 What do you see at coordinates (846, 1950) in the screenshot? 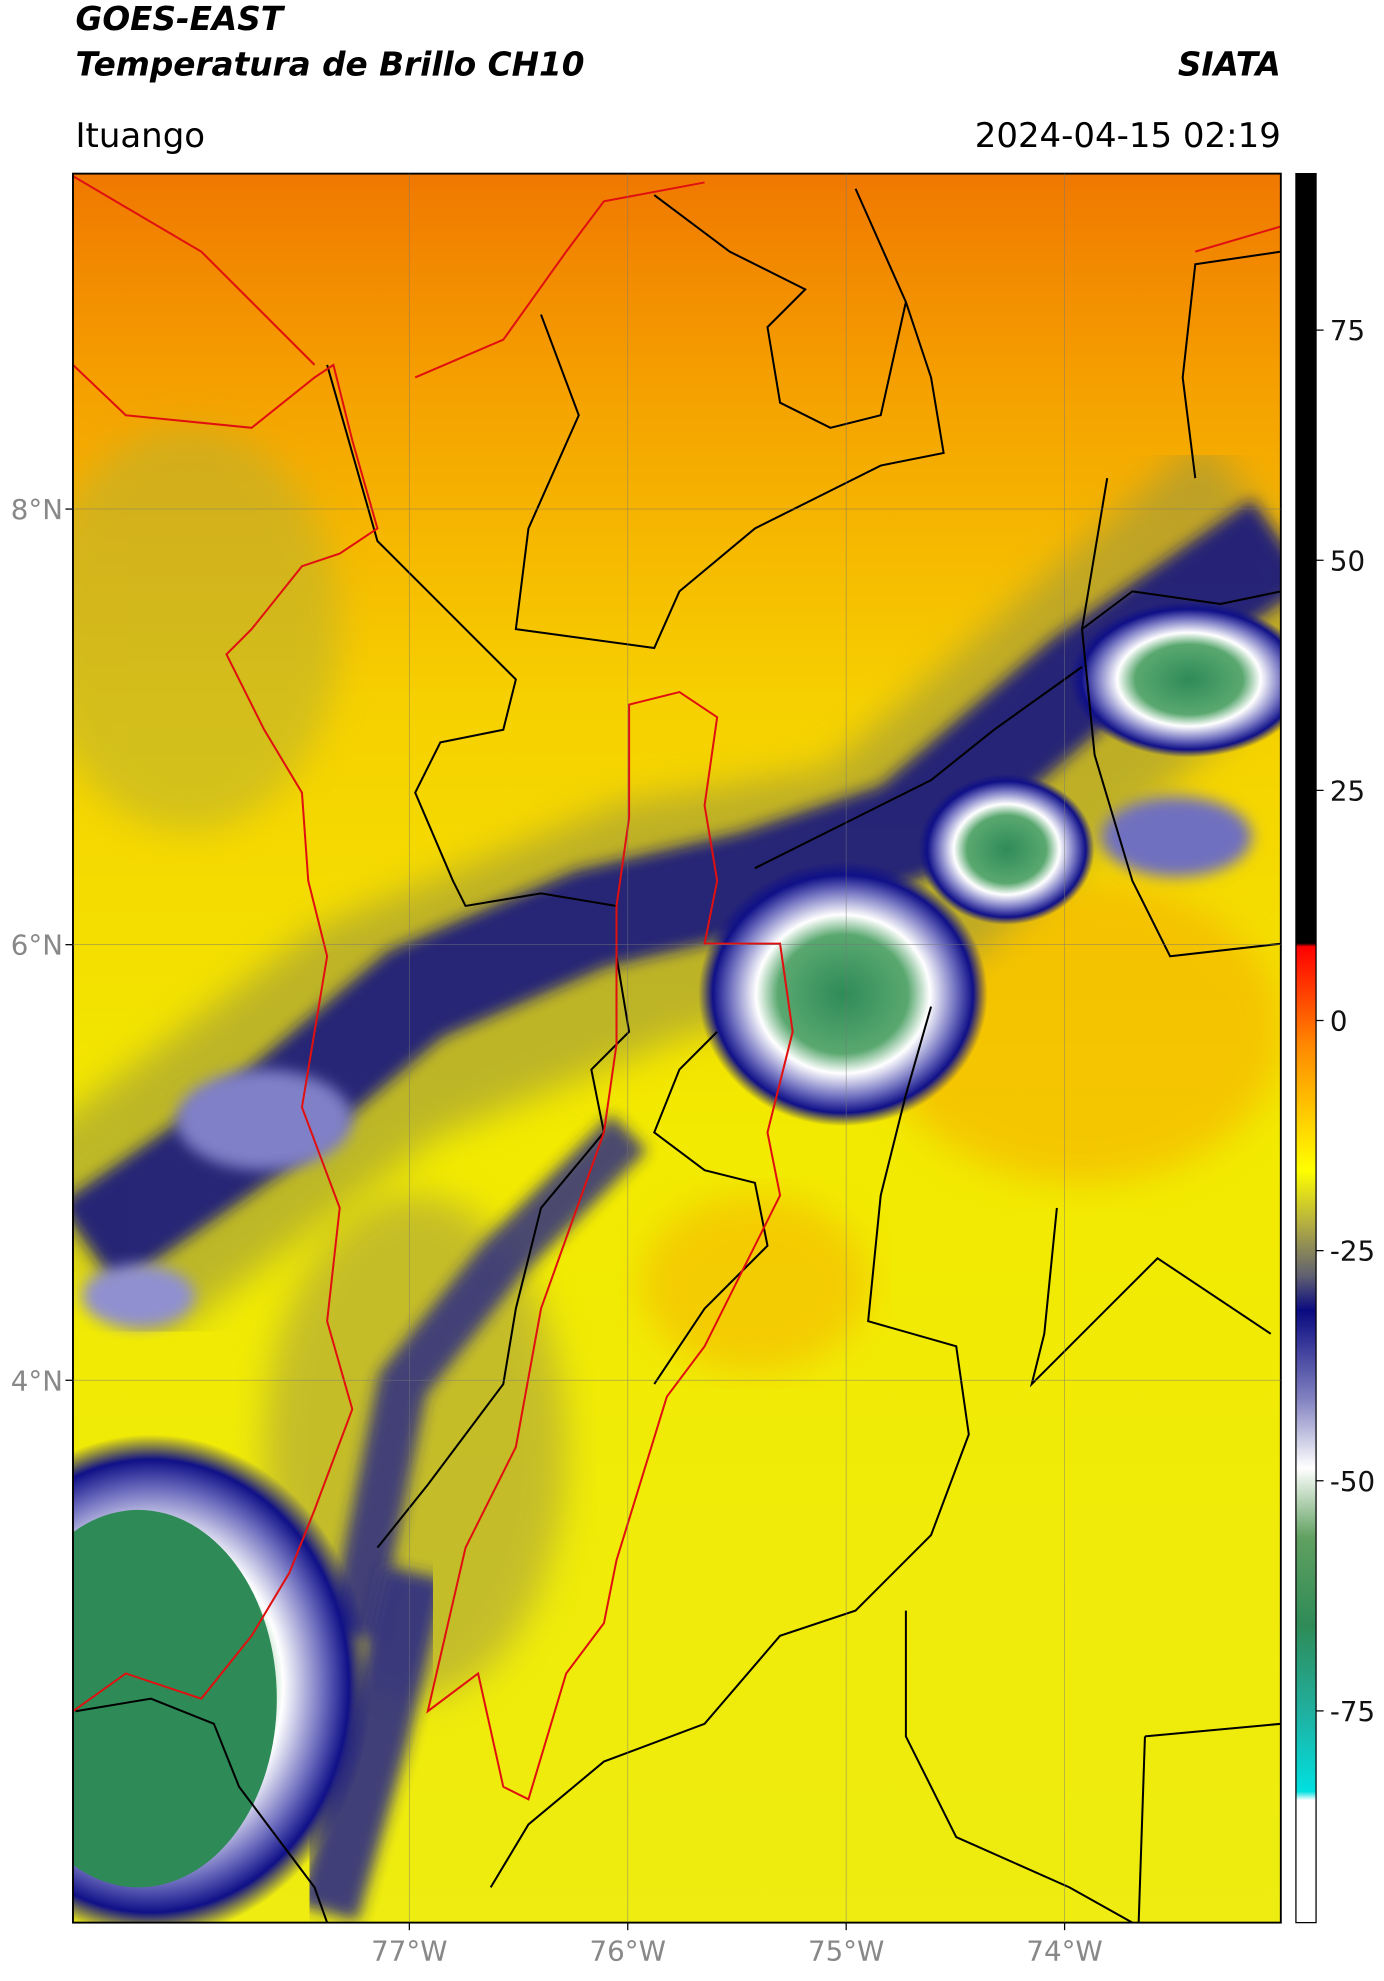
I see `x-tick-label: 75°W` at bounding box center [846, 1950].